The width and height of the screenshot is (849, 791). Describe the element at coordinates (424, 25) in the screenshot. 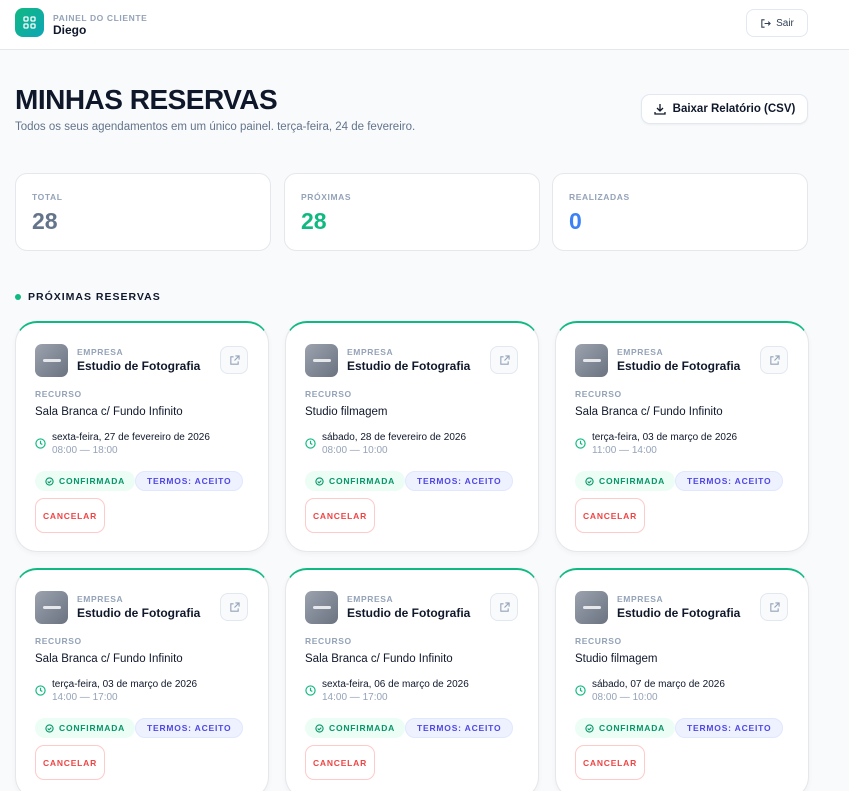

I see `top-bar: PAINEL DO CLIENTE Diego Sair` at that location.